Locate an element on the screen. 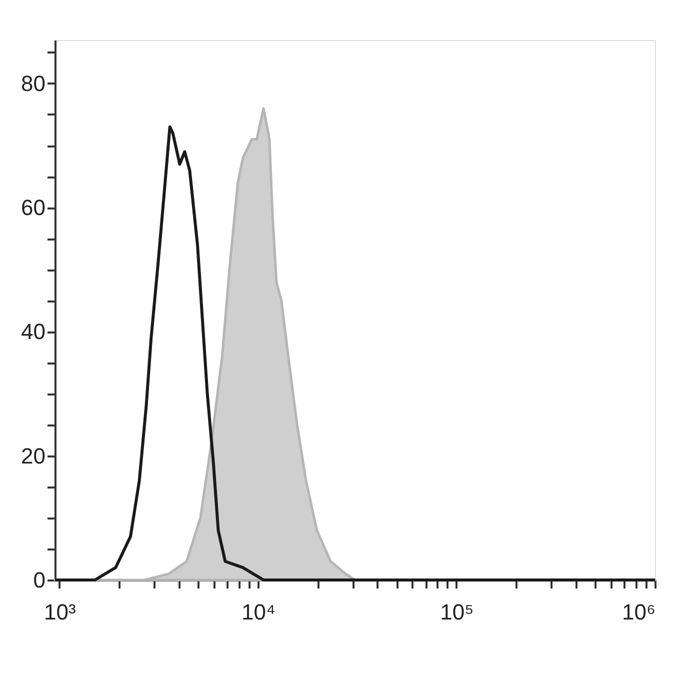  y-tick-label: 40 is located at coordinates (33, 331).